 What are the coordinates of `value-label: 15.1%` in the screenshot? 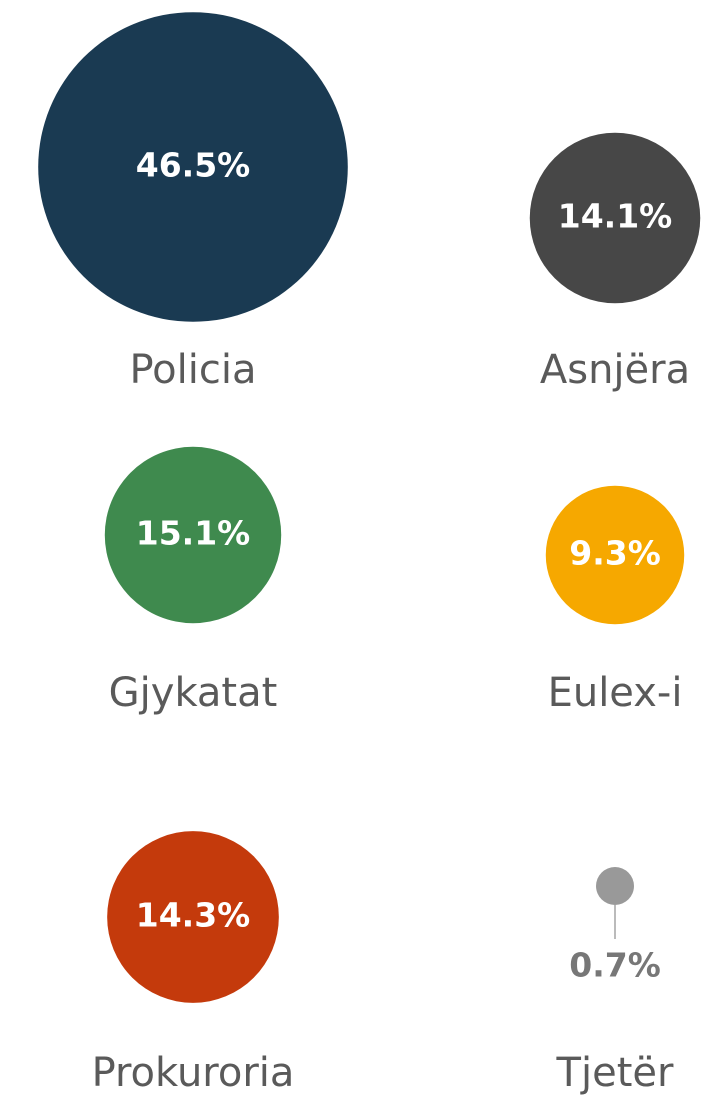 It's located at (193, 533).